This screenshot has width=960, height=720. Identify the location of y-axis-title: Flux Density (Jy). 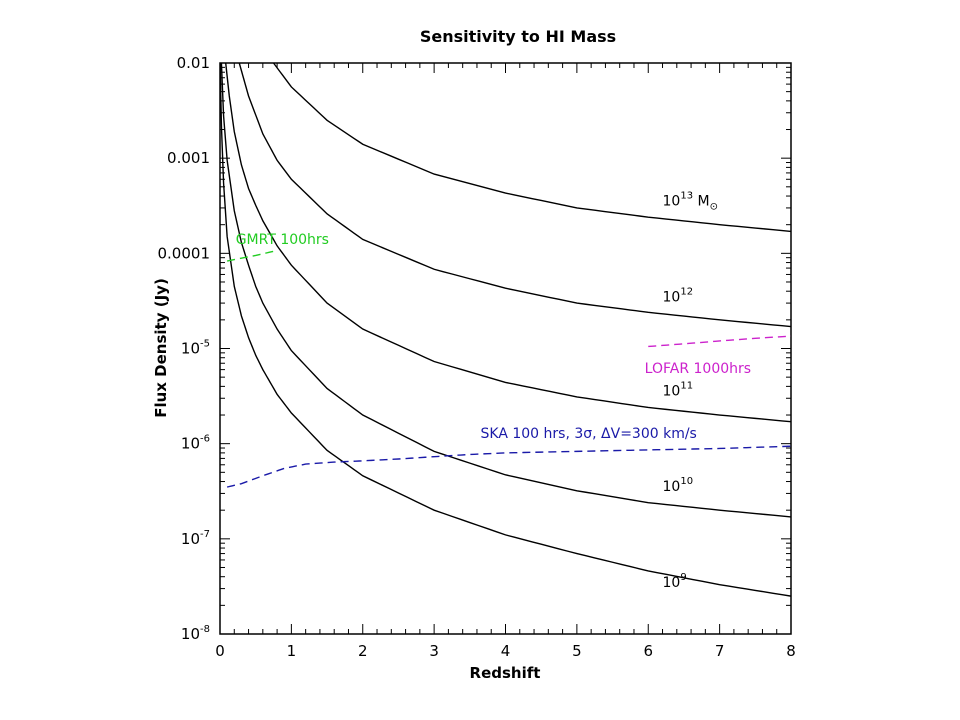
(161, 348).